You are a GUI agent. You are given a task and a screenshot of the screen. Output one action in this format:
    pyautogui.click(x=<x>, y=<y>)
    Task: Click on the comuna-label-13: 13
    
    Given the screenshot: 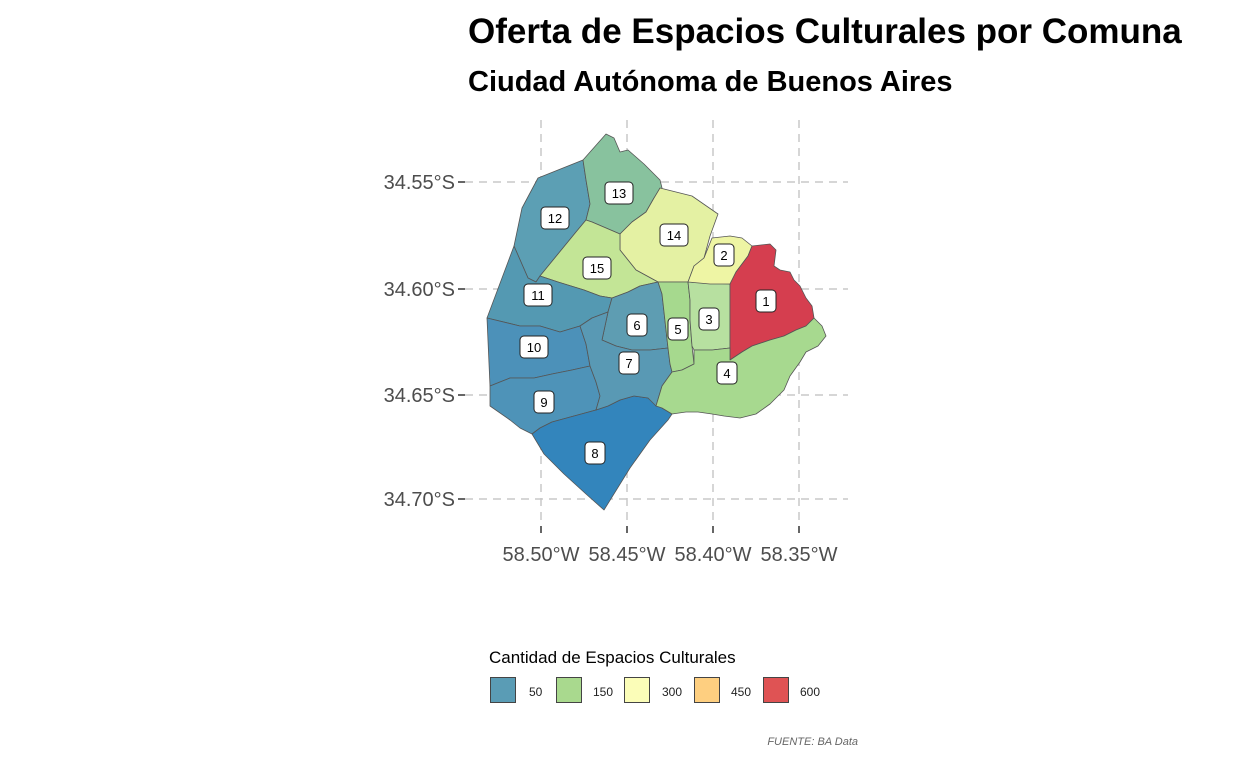 What is the action you would take?
    pyautogui.click(x=619, y=193)
    